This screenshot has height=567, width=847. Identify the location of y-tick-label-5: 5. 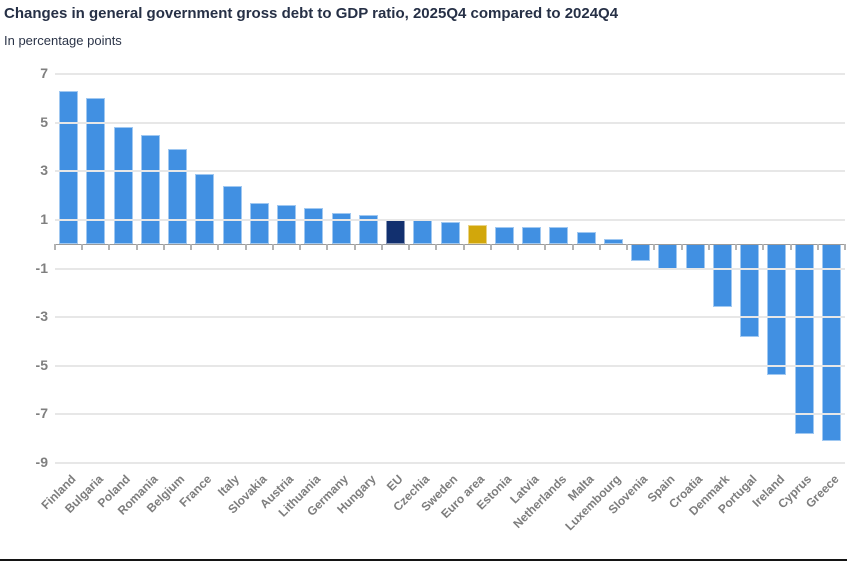
(44, 121).